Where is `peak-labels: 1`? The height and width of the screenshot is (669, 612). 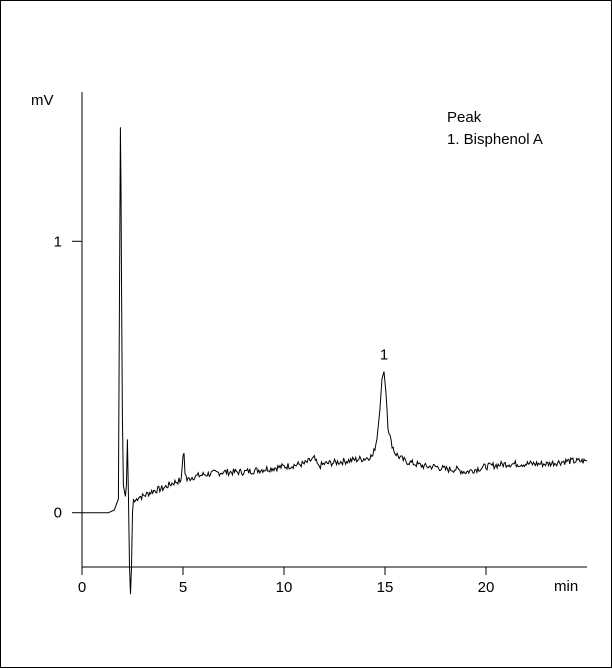 peak-labels: 1 is located at coordinates (384, 355).